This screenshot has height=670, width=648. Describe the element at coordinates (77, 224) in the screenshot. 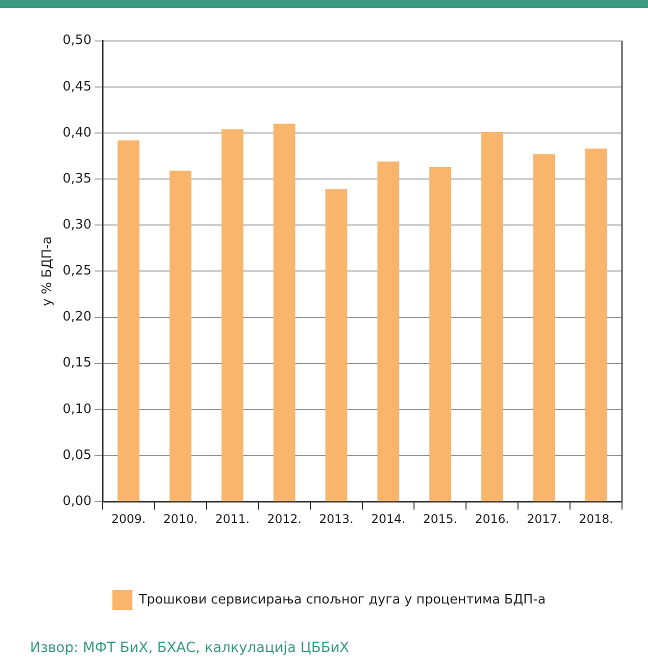

I see `y-tick-label: 0,30` at that location.